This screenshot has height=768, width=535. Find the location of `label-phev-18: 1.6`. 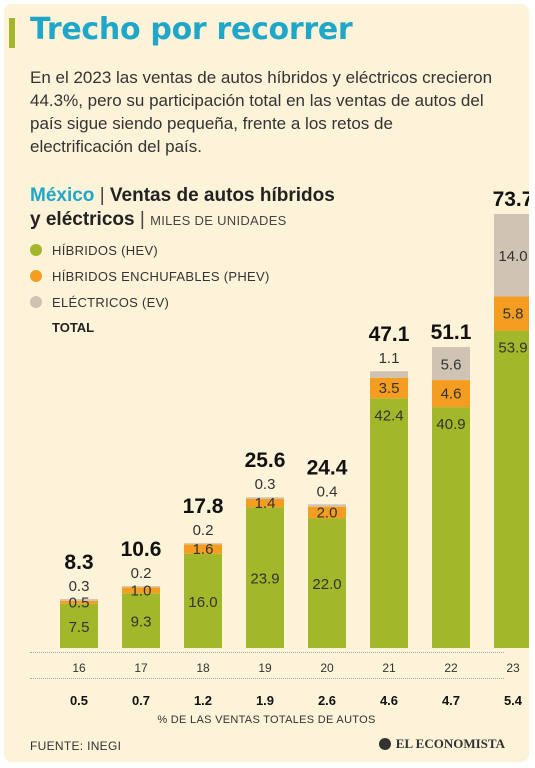

label-phev-18: 1.6 is located at coordinates (203, 549).